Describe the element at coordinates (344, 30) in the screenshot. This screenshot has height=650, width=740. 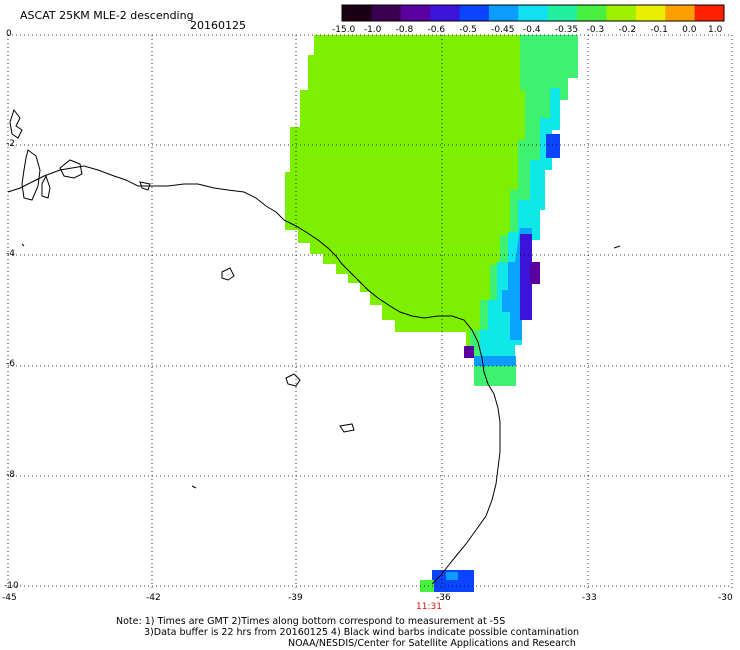
I see `colorbar-label: -15.0` at that location.